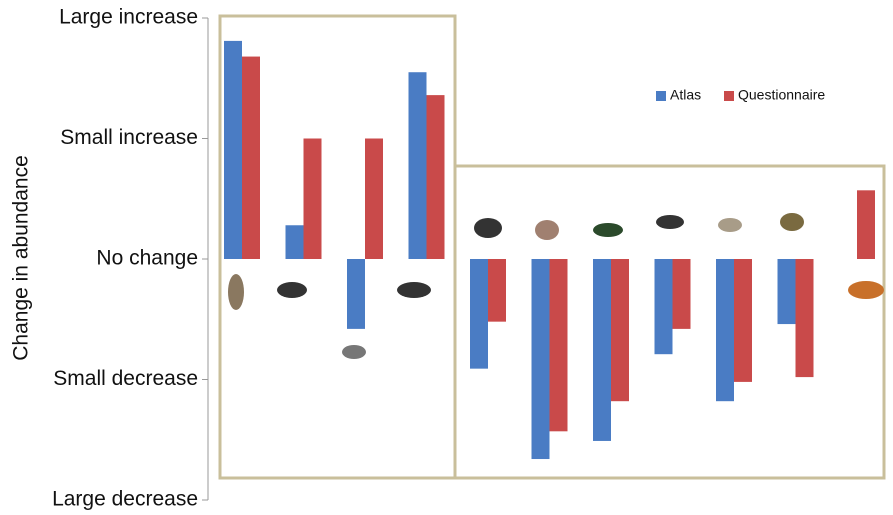 The height and width of the screenshot is (515, 893). What do you see at coordinates (21, 258) in the screenshot?
I see `y-axis-label: Change in abundance` at bounding box center [21, 258].